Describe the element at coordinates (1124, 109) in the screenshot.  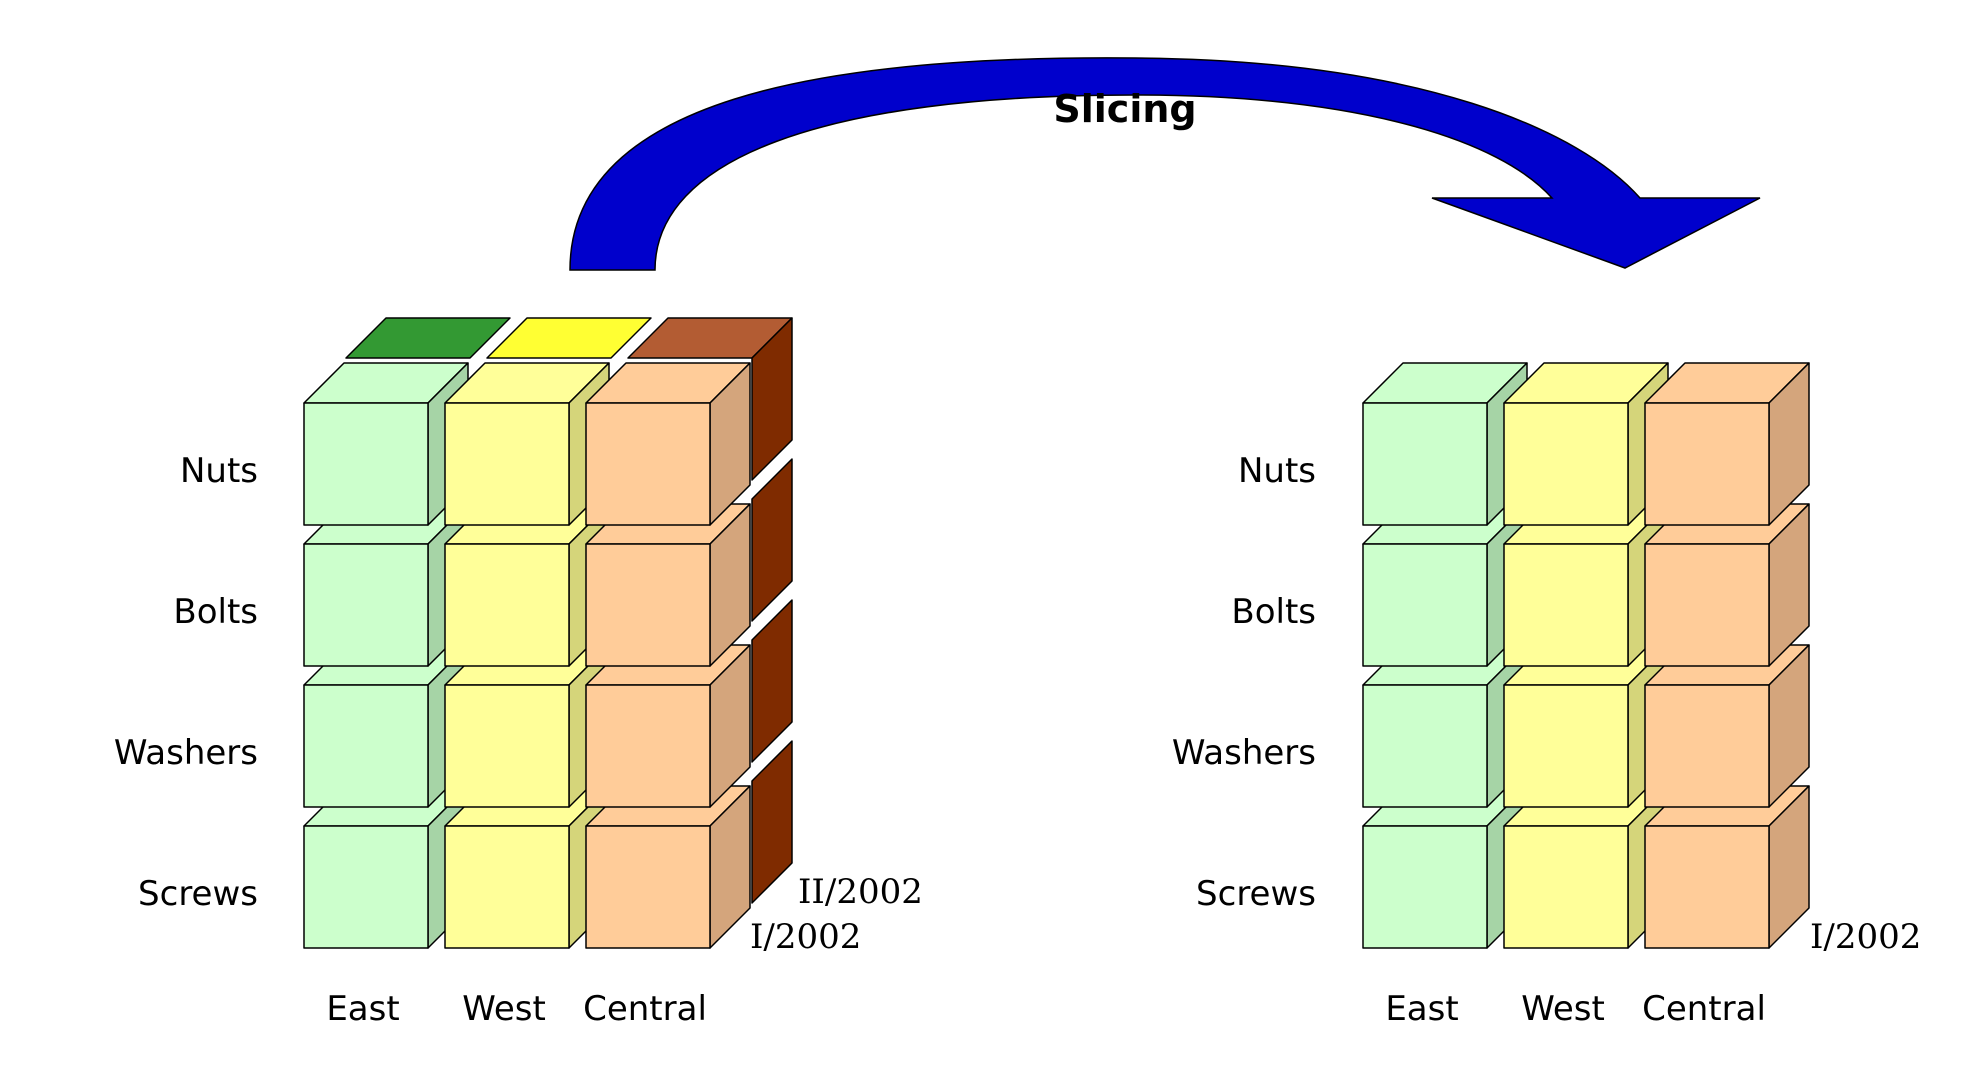
I see `diagram-title: Slicing` at that location.